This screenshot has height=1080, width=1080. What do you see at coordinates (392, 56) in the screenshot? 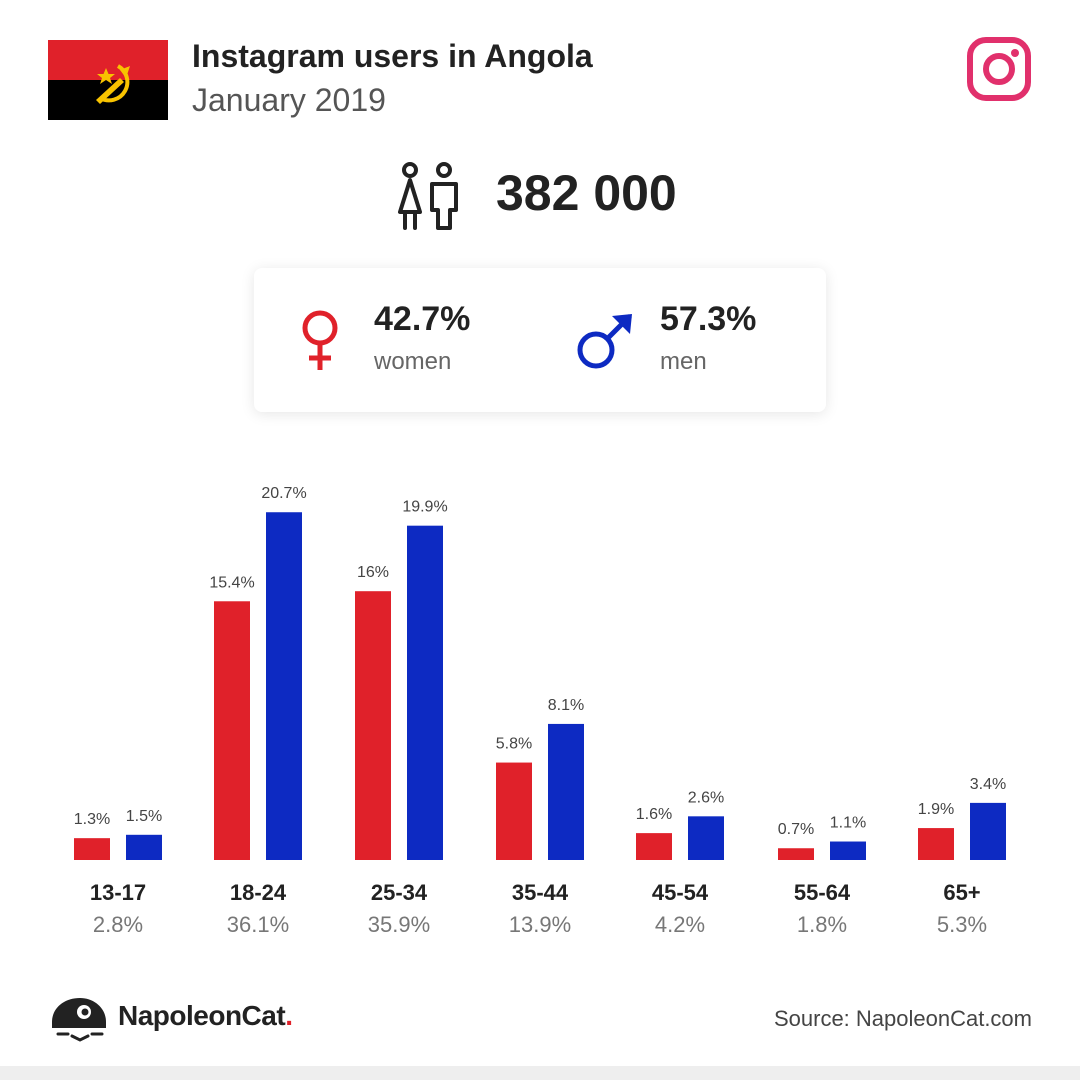
I see `page-title: Instagram users in Angola` at bounding box center [392, 56].